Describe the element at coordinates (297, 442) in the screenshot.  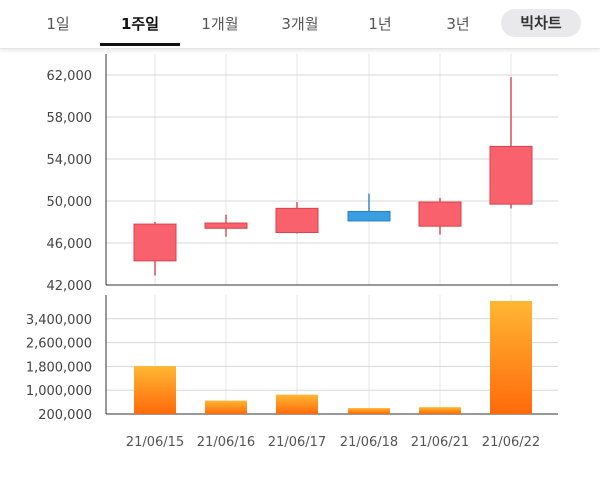
I see `x-tick-label: 21/06/17` at that location.